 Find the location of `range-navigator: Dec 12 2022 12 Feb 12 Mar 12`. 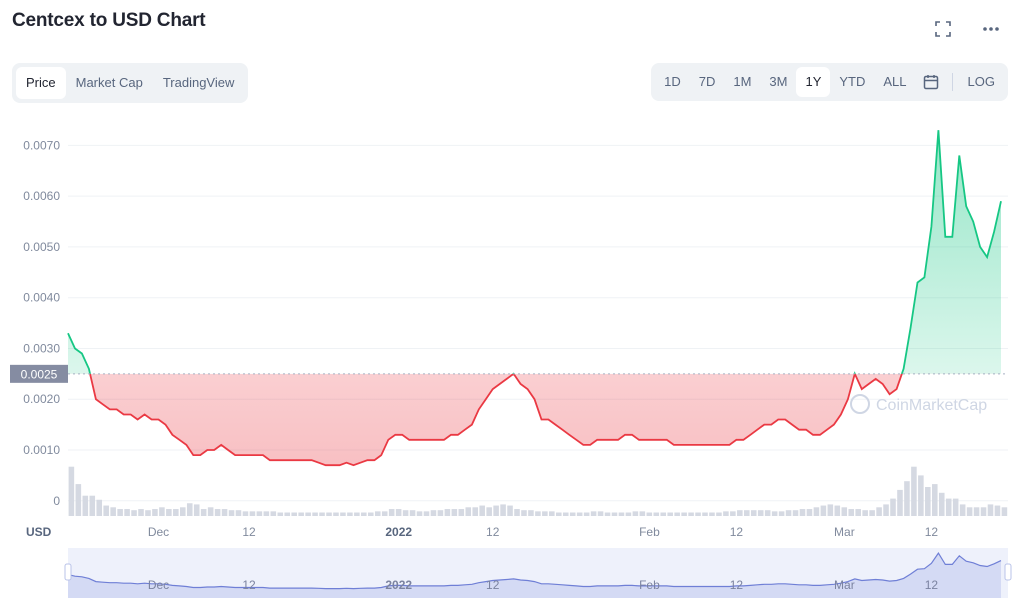

range-navigator: Dec 12 2022 12 Feb 12 Mar 12 is located at coordinates (538, 573).